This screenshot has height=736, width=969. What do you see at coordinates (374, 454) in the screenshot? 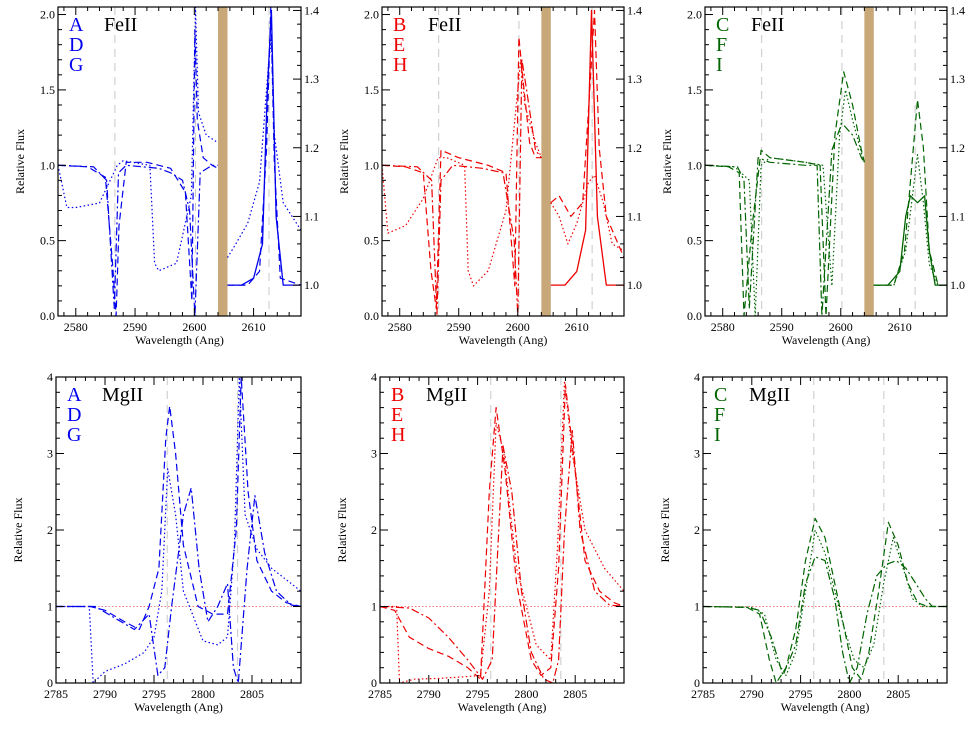
I see `y-tick-label: 3` at bounding box center [374, 454].